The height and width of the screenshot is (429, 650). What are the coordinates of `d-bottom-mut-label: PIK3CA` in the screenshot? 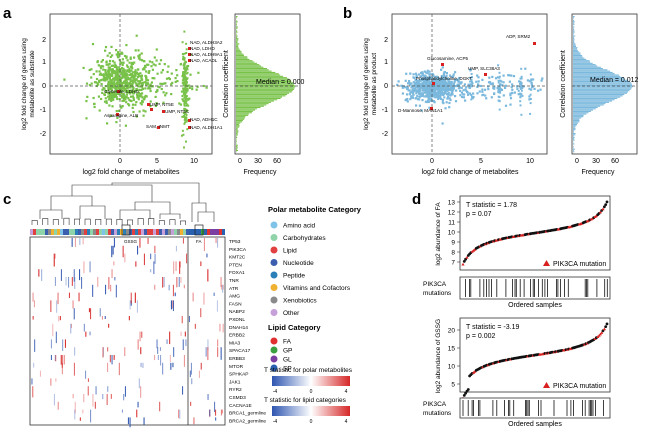 It's located at (435, 404).